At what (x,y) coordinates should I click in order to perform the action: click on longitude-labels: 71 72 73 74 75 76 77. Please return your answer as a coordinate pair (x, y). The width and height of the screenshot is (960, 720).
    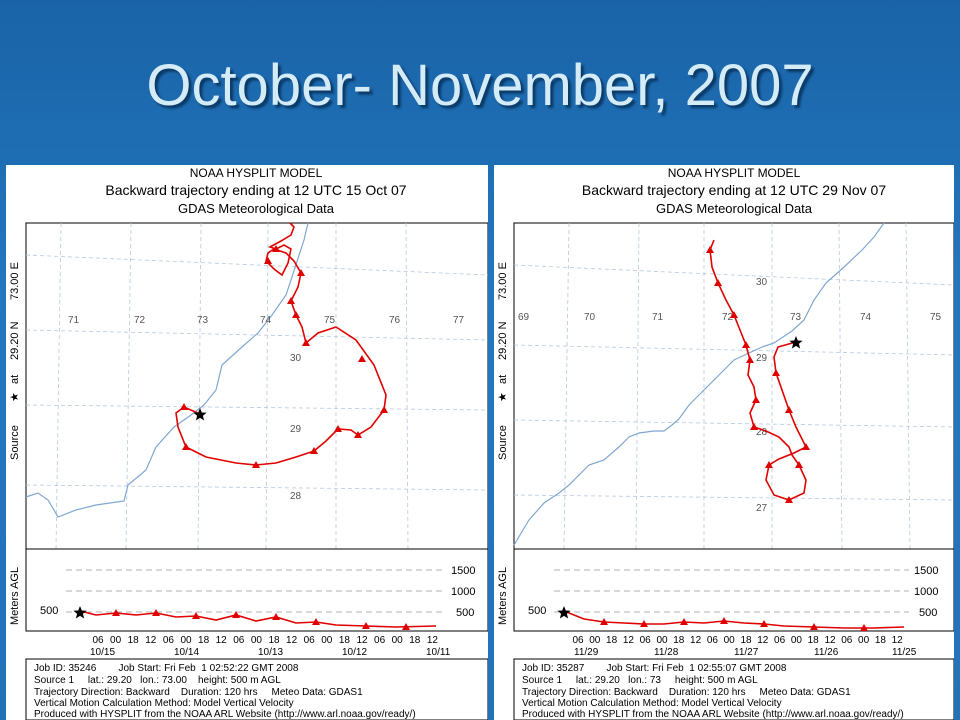
    Looking at the image, I should click on (266, 320).